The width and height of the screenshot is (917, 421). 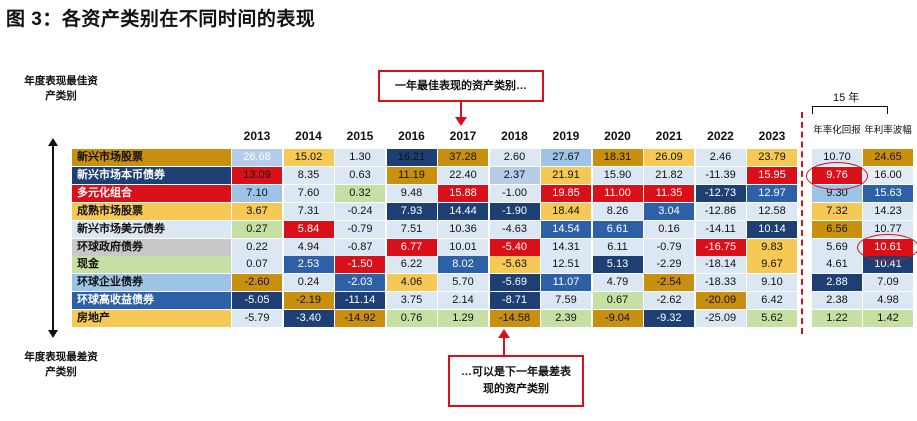 What do you see at coordinates (514, 301) in the screenshot?
I see `data-cell: -8.71` at bounding box center [514, 301].